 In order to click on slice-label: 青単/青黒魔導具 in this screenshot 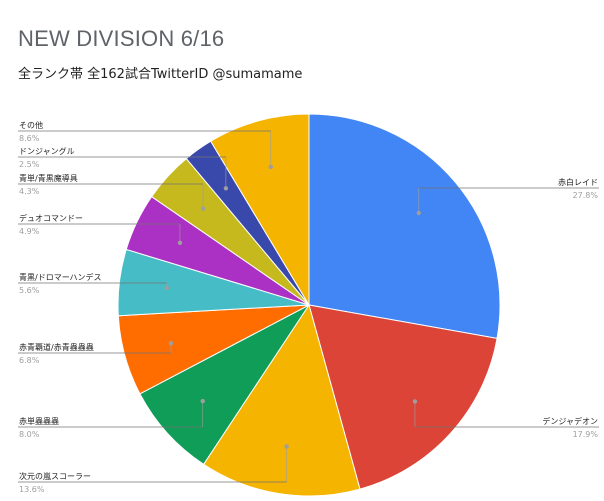, I will do `click(48, 178)`.